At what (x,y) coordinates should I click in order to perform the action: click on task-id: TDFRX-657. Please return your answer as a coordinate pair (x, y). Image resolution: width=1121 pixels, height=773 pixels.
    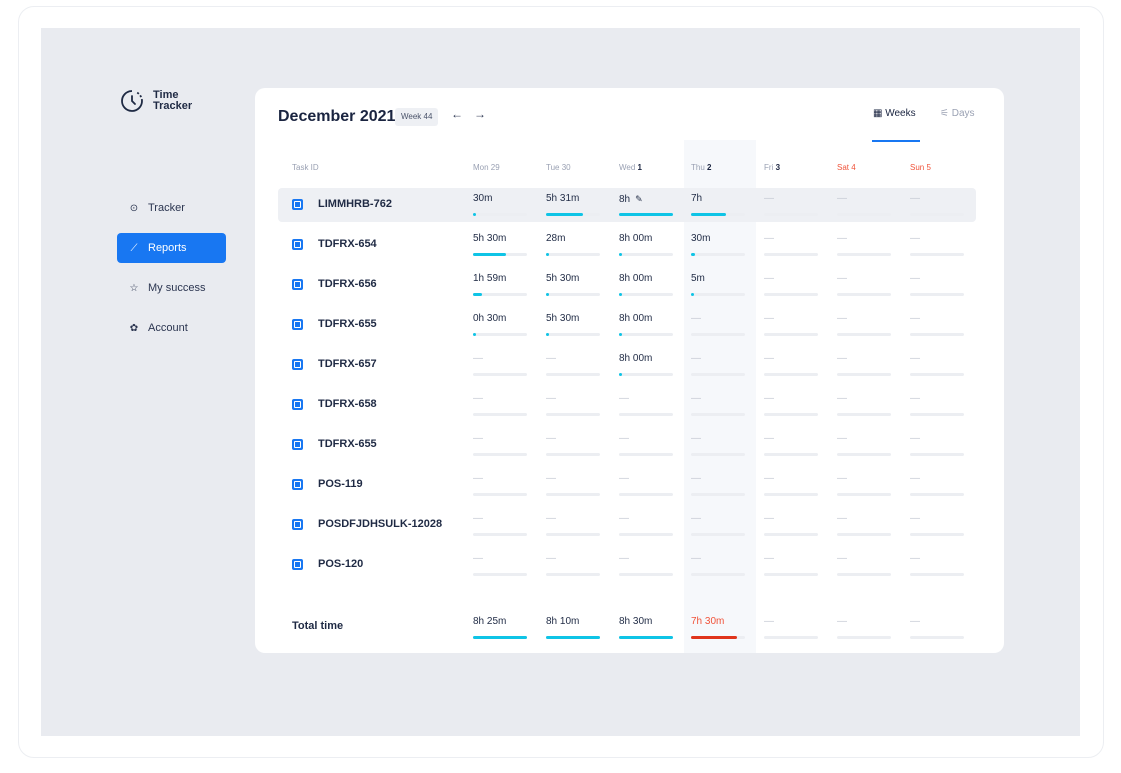
    Looking at the image, I should click on (334, 364).